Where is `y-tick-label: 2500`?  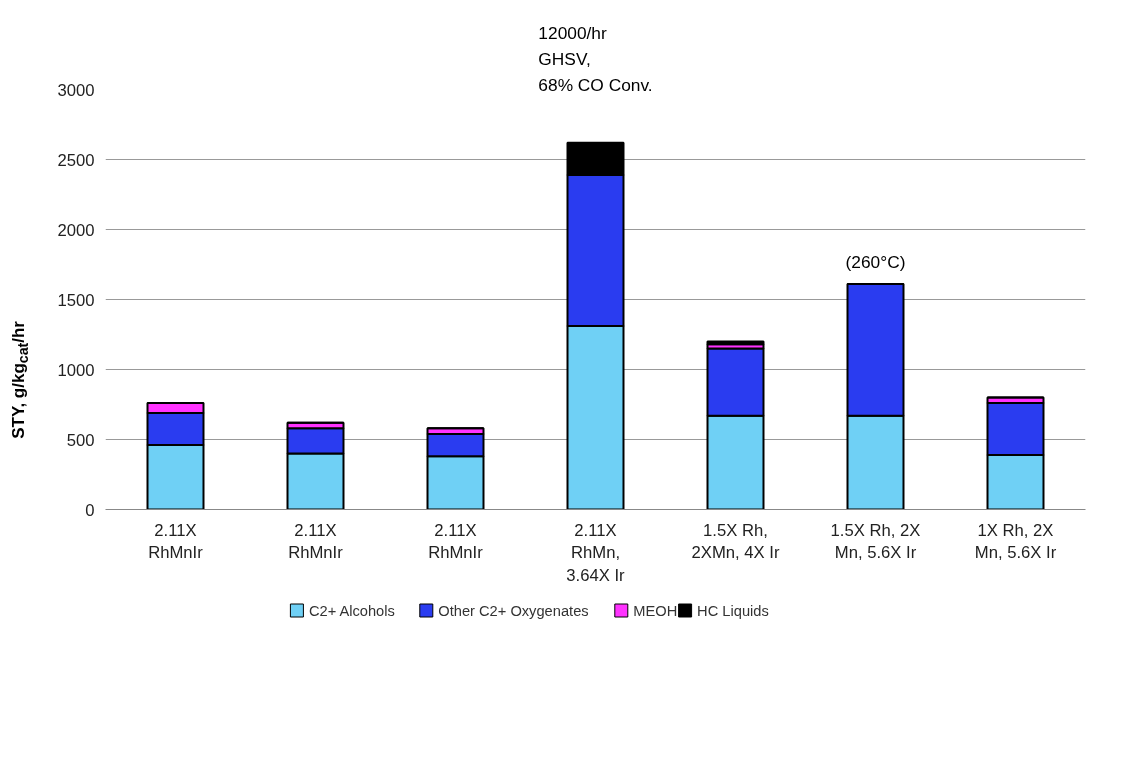 y-tick-label: 2500 is located at coordinates (76, 160).